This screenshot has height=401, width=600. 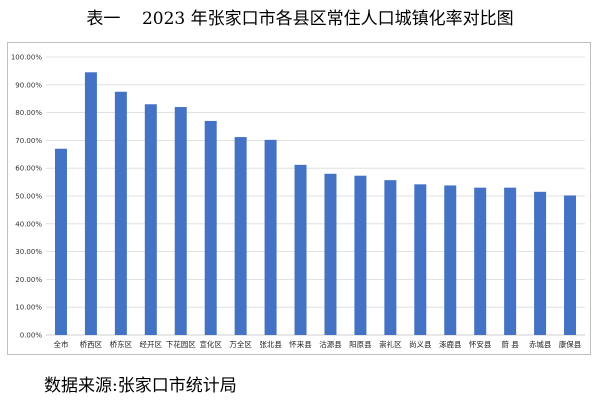 I want to click on category-label: 万全区, so click(x=240, y=344).